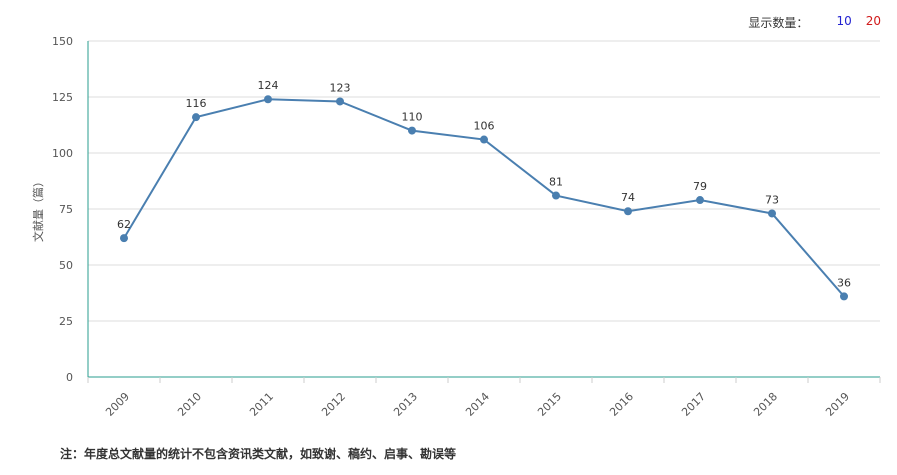  I want to click on data-label: 74, so click(628, 197).